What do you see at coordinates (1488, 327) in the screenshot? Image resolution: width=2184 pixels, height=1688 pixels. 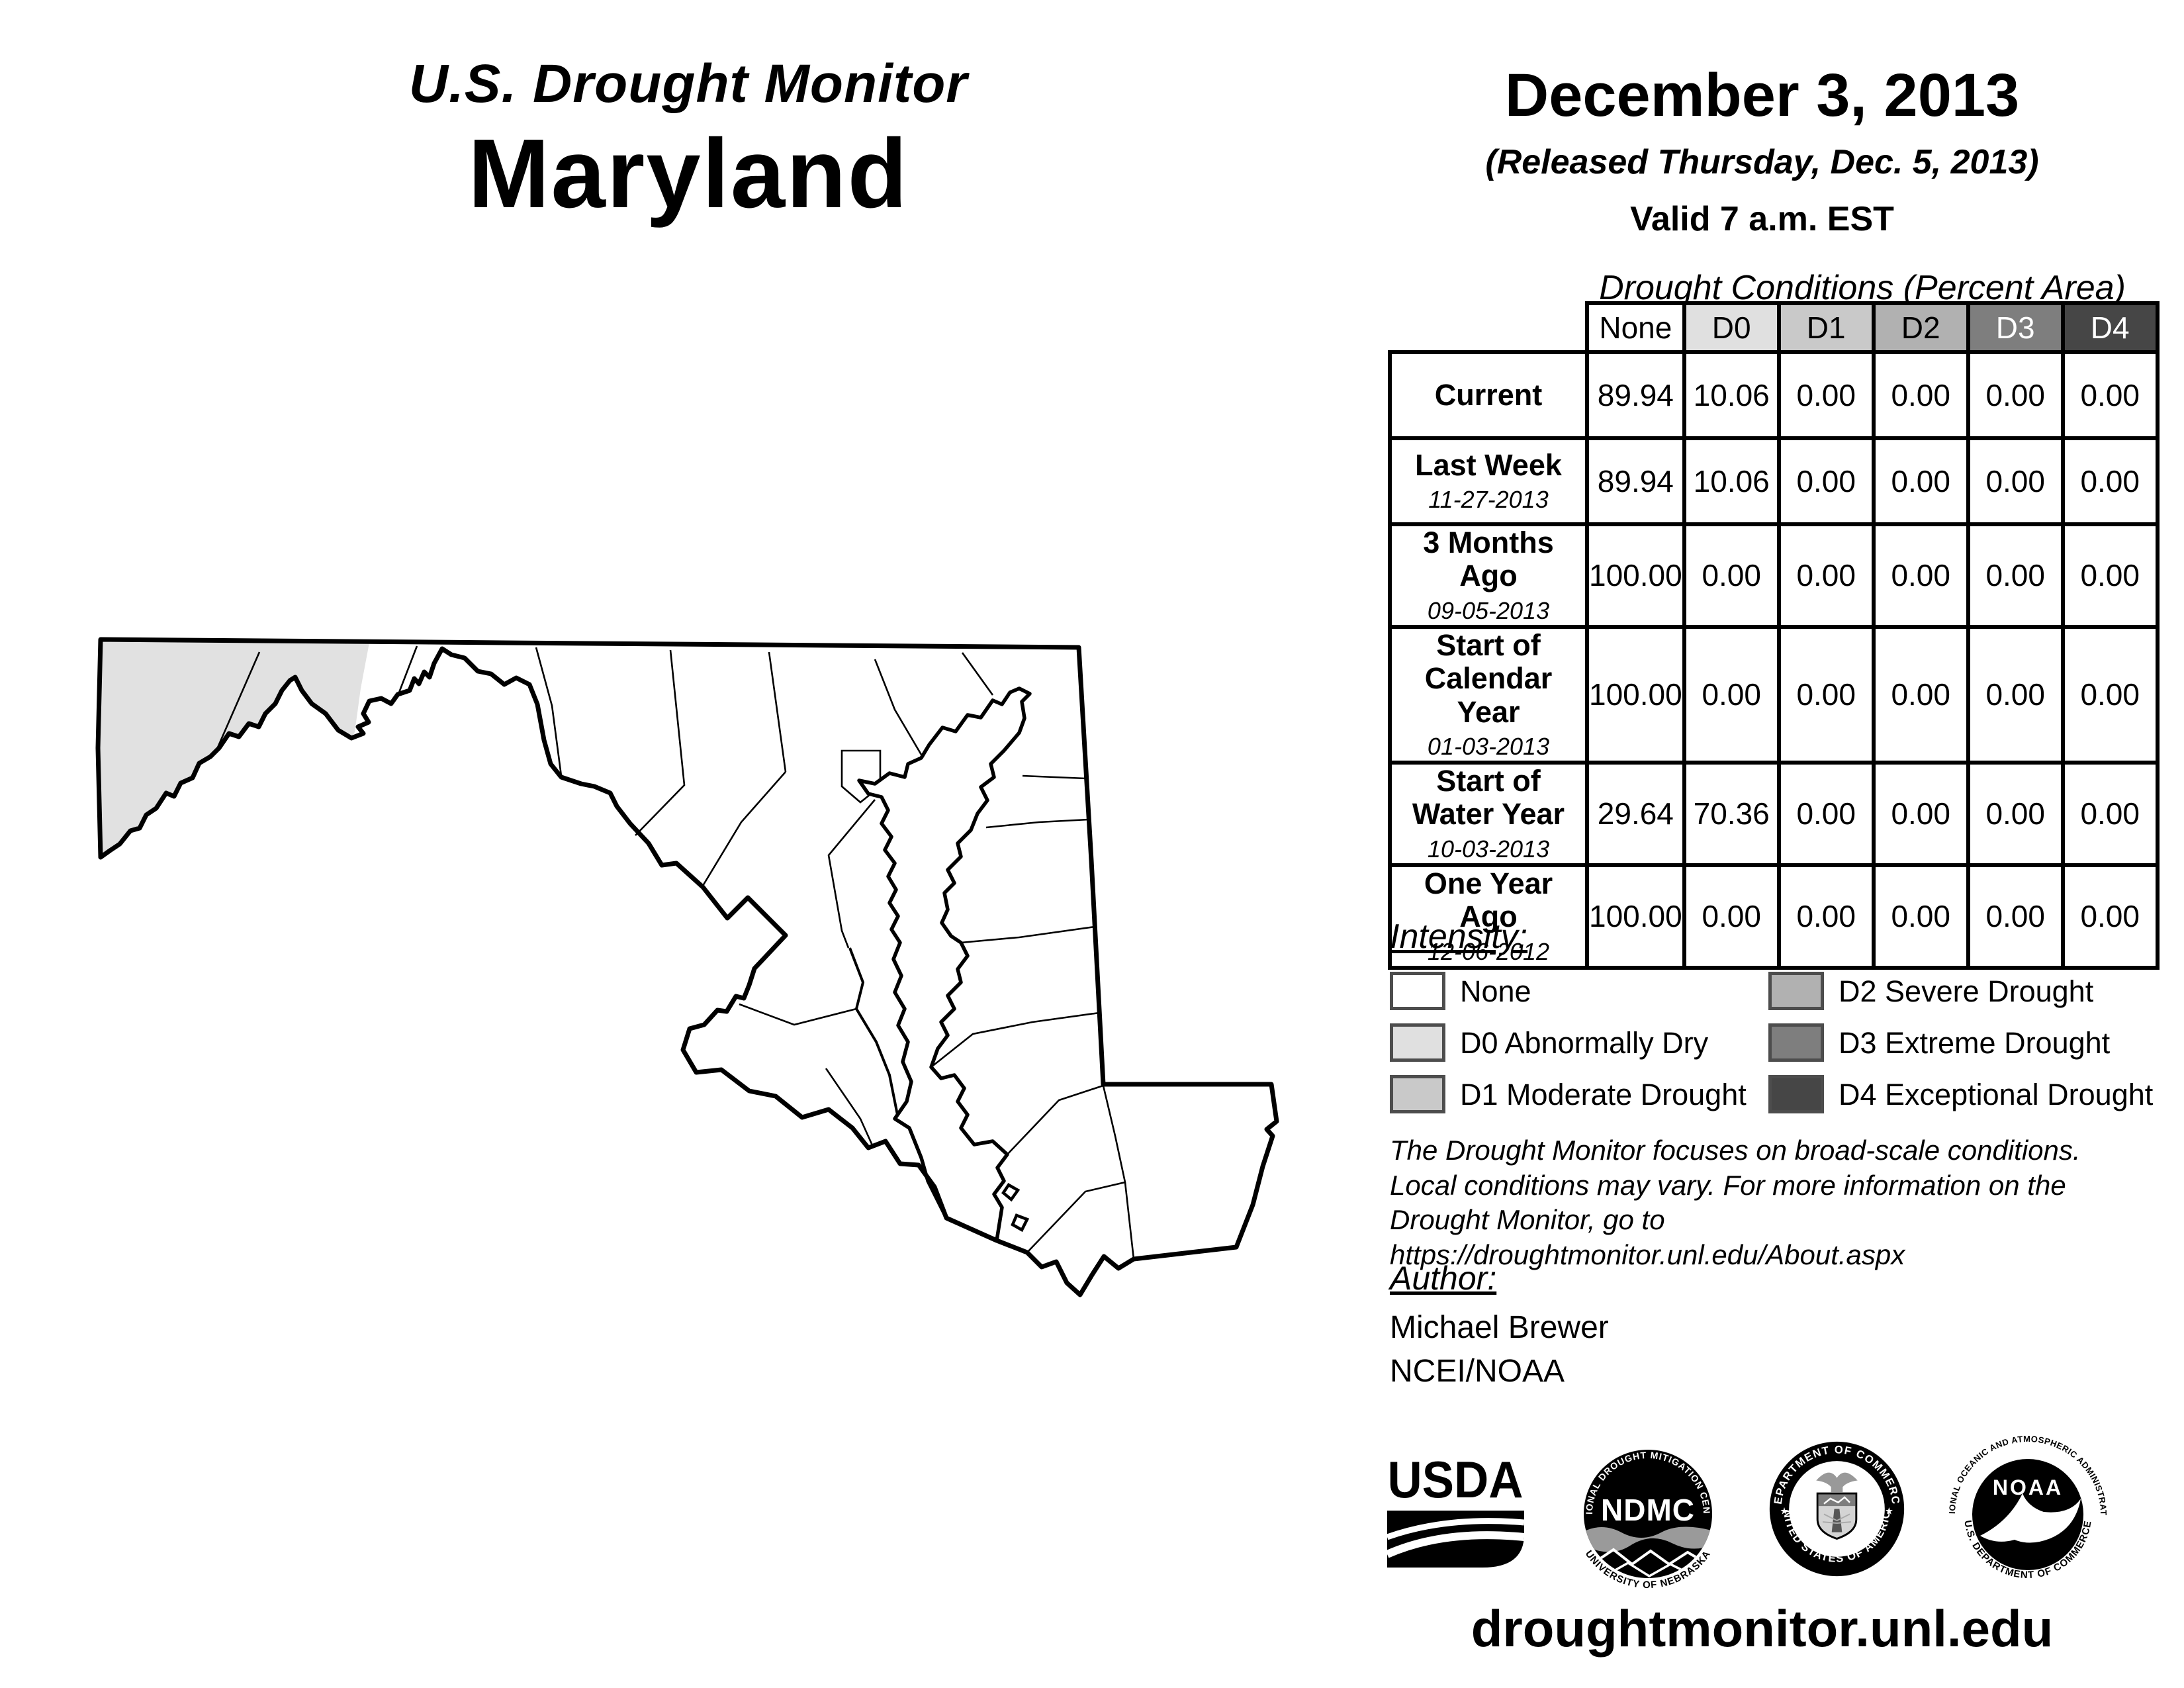 I see `table-corner-cell` at bounding box center [1488, 327].